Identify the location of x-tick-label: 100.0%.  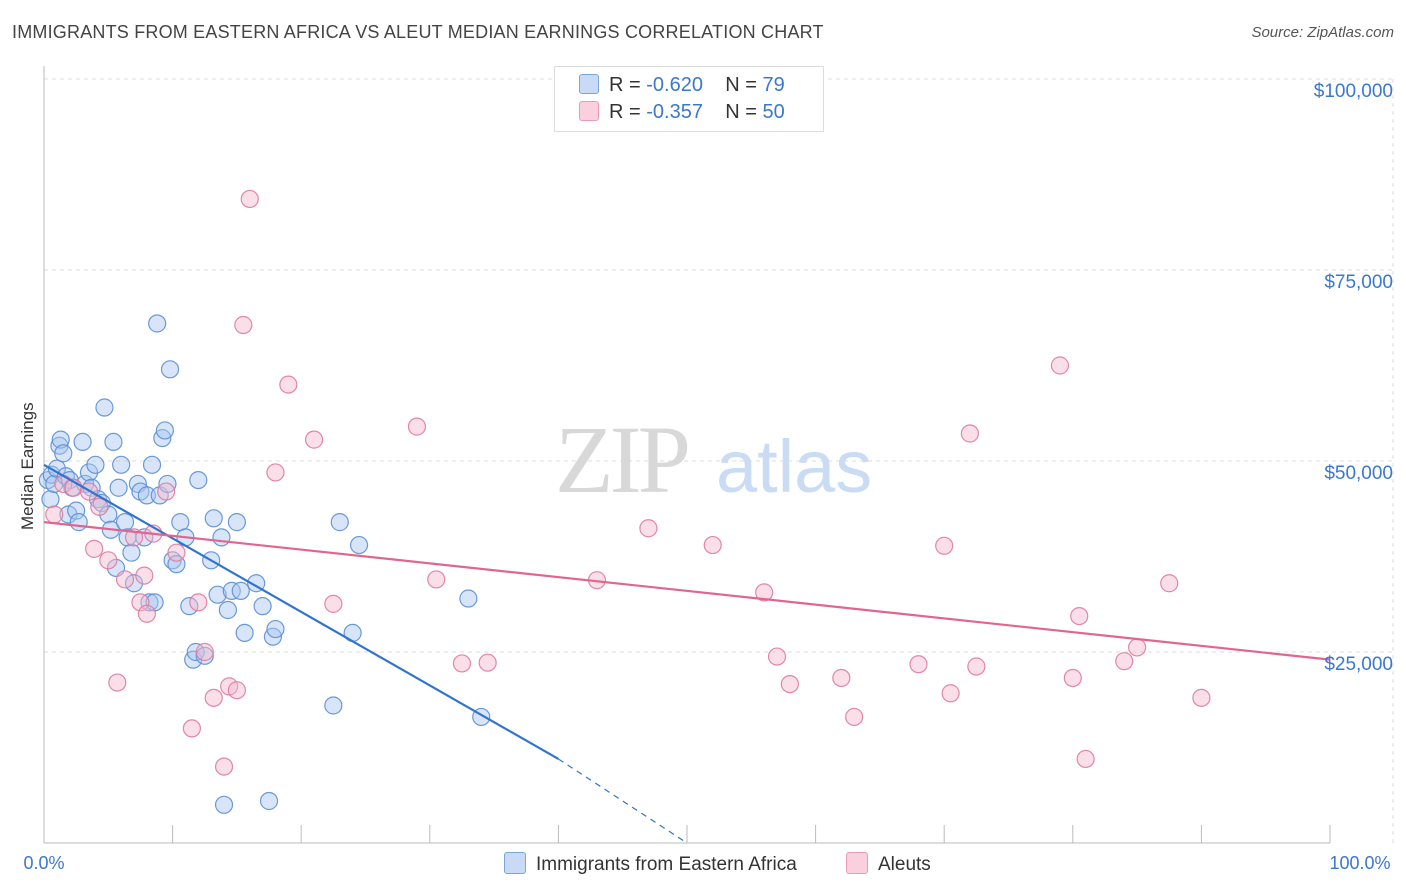
(1359, 863).